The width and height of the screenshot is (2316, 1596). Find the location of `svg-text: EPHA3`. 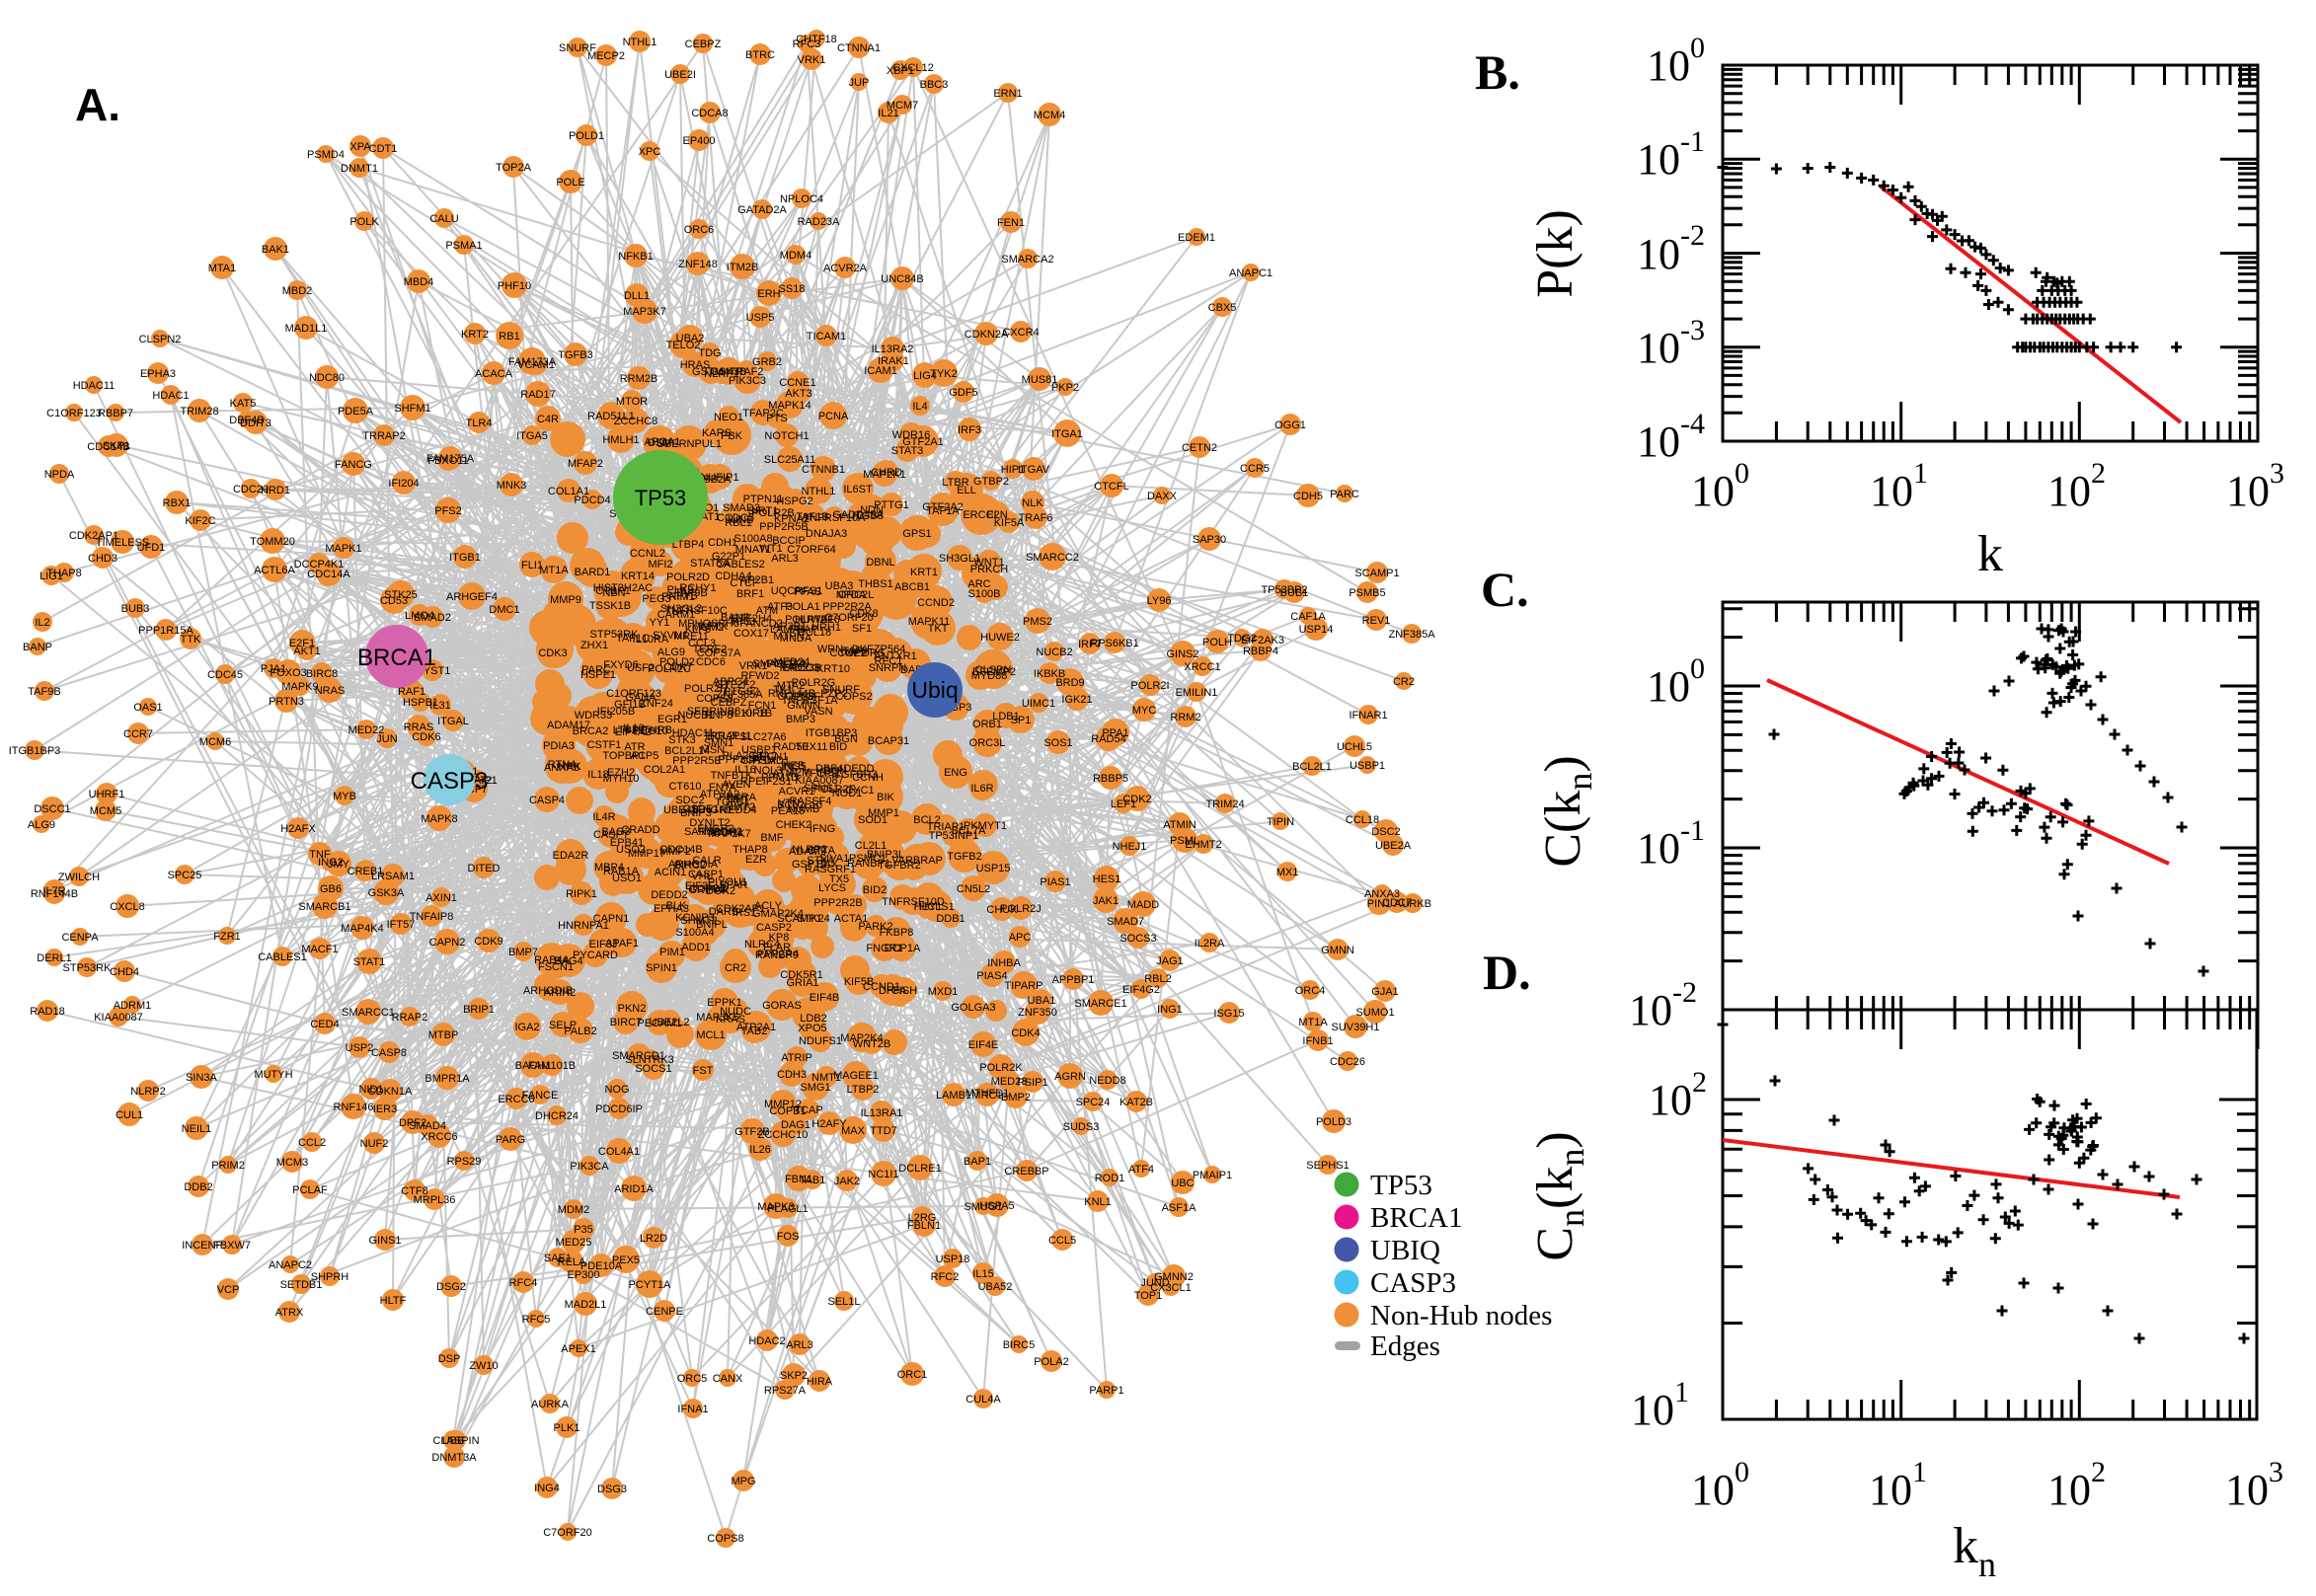

svg-text: EPHA3 is located at coordinates (158, 374).